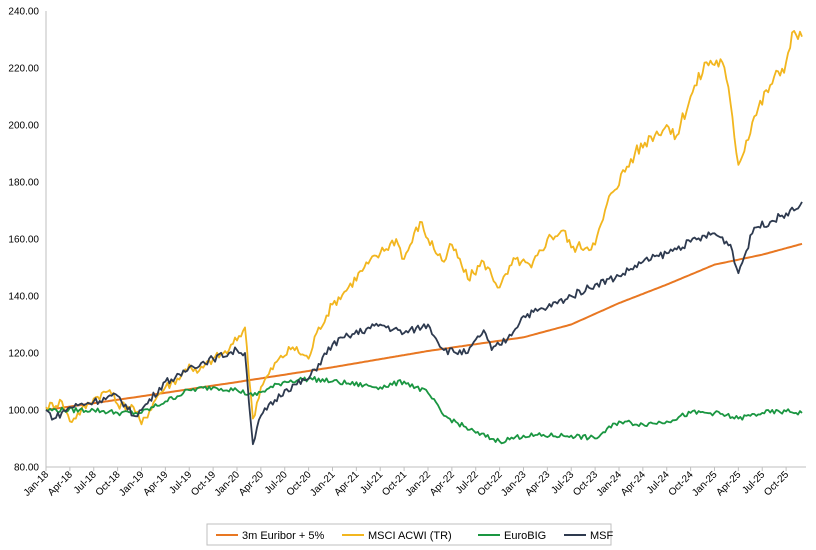  What do you see at coordinates (346, 483) in the screenshot?
I see `x-tick-label: Apr-21` at bounding box center [346, 483].